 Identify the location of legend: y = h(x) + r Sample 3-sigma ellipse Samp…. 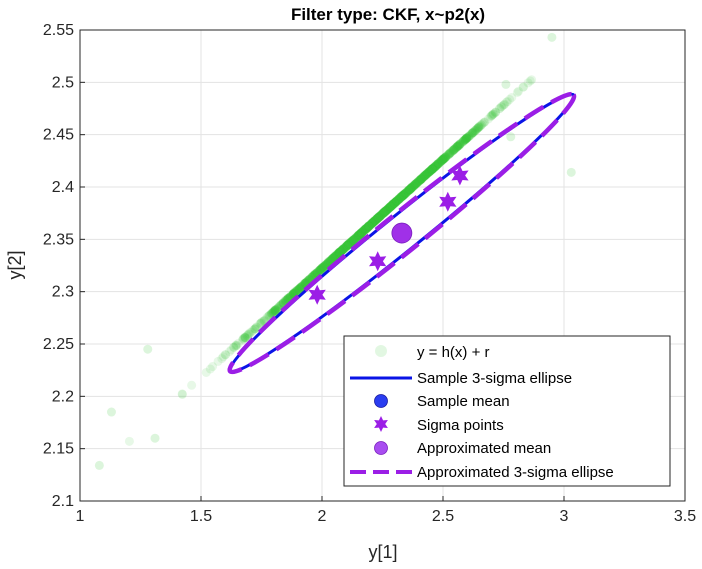
(507, 411).